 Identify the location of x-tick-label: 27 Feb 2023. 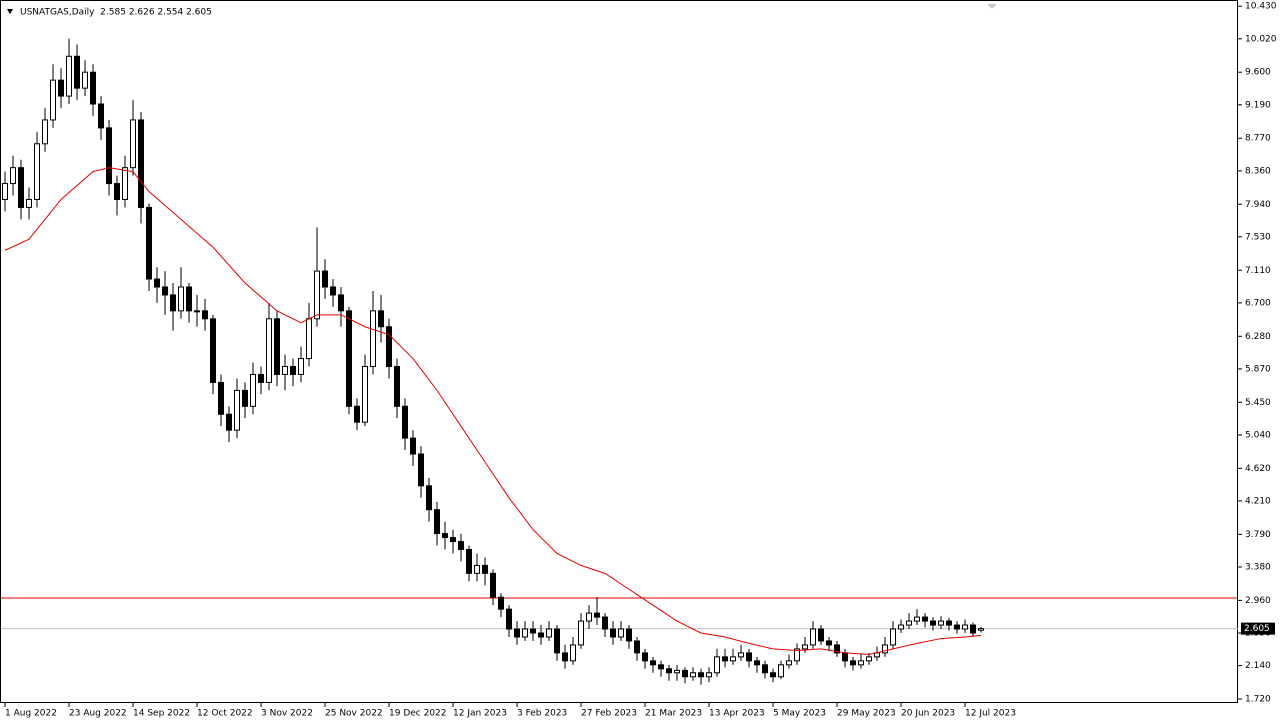
(609, 714).